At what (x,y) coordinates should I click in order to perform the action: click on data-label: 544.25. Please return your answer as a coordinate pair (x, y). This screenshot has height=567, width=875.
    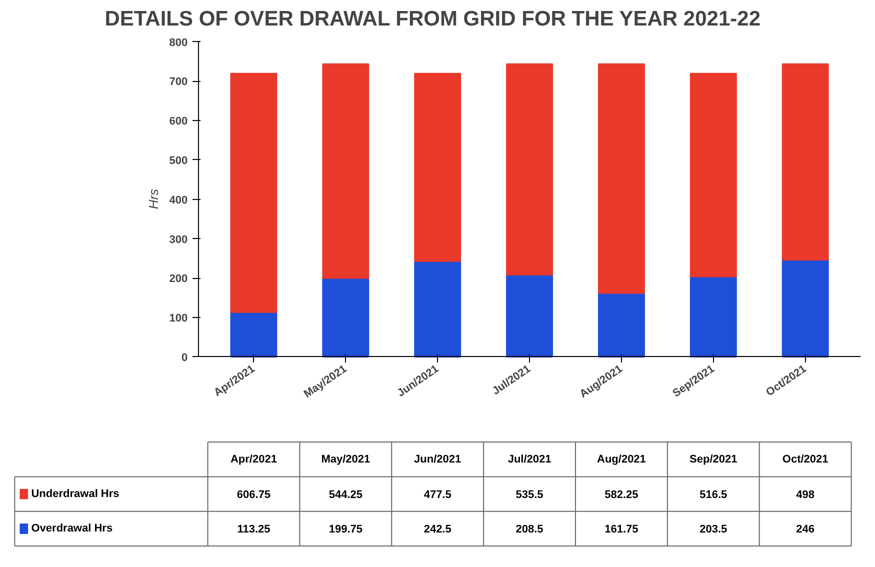
    Looking at the image, I should click on (345, 495).